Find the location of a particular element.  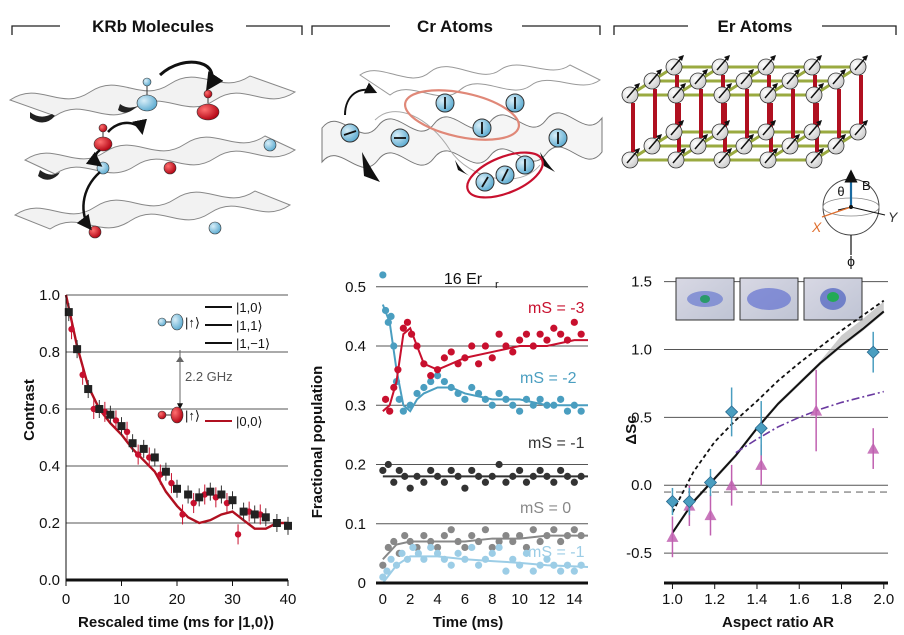

bloch-b-label: B is located at coordinates (866, 185).